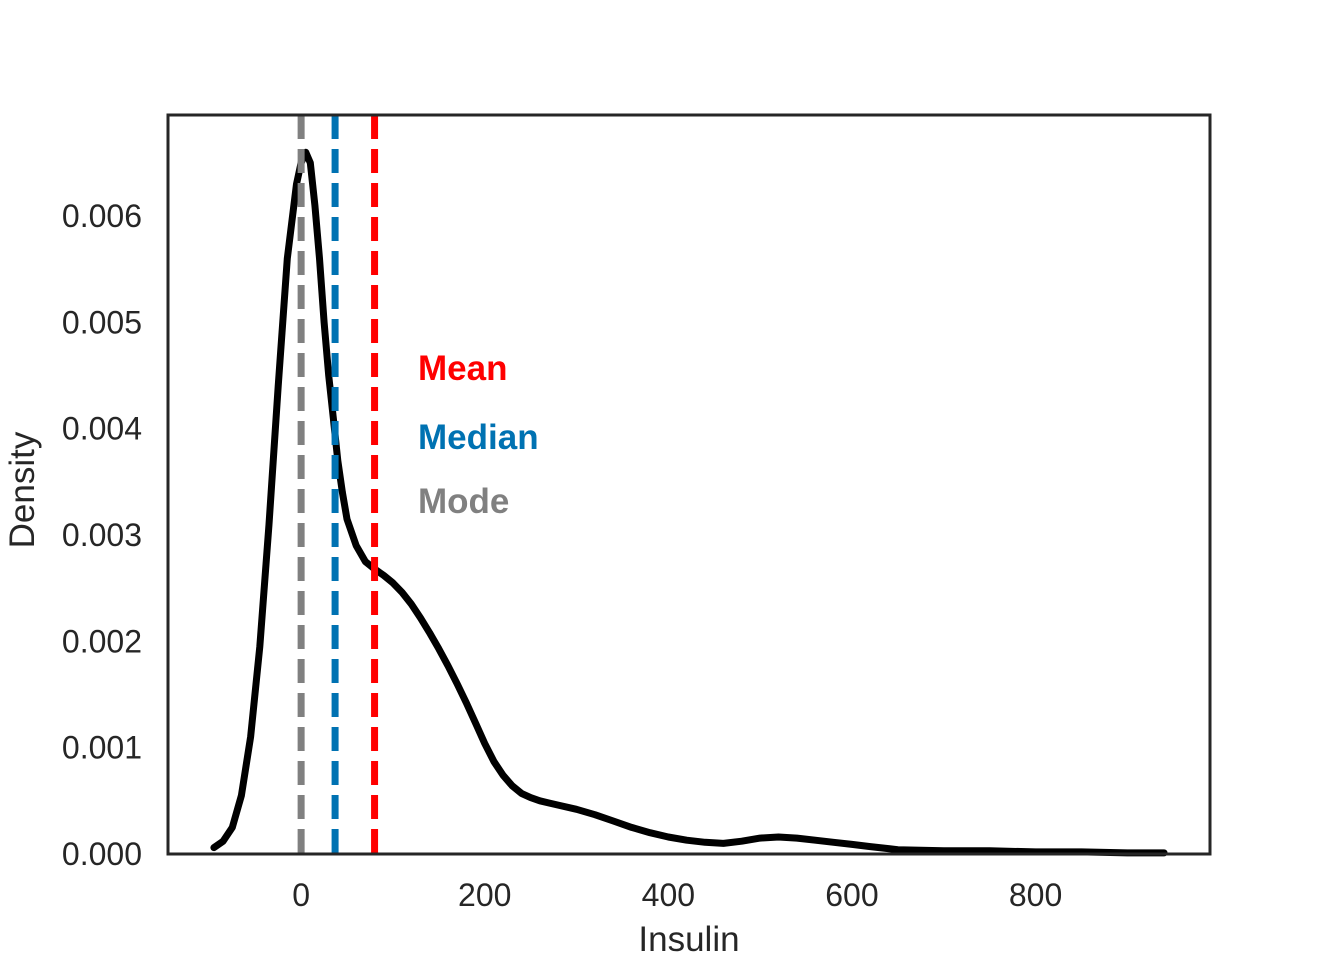 The height and width of the screenshot is (960, 1344). I want to click on legend-mean: Mean, so click(462, 368).